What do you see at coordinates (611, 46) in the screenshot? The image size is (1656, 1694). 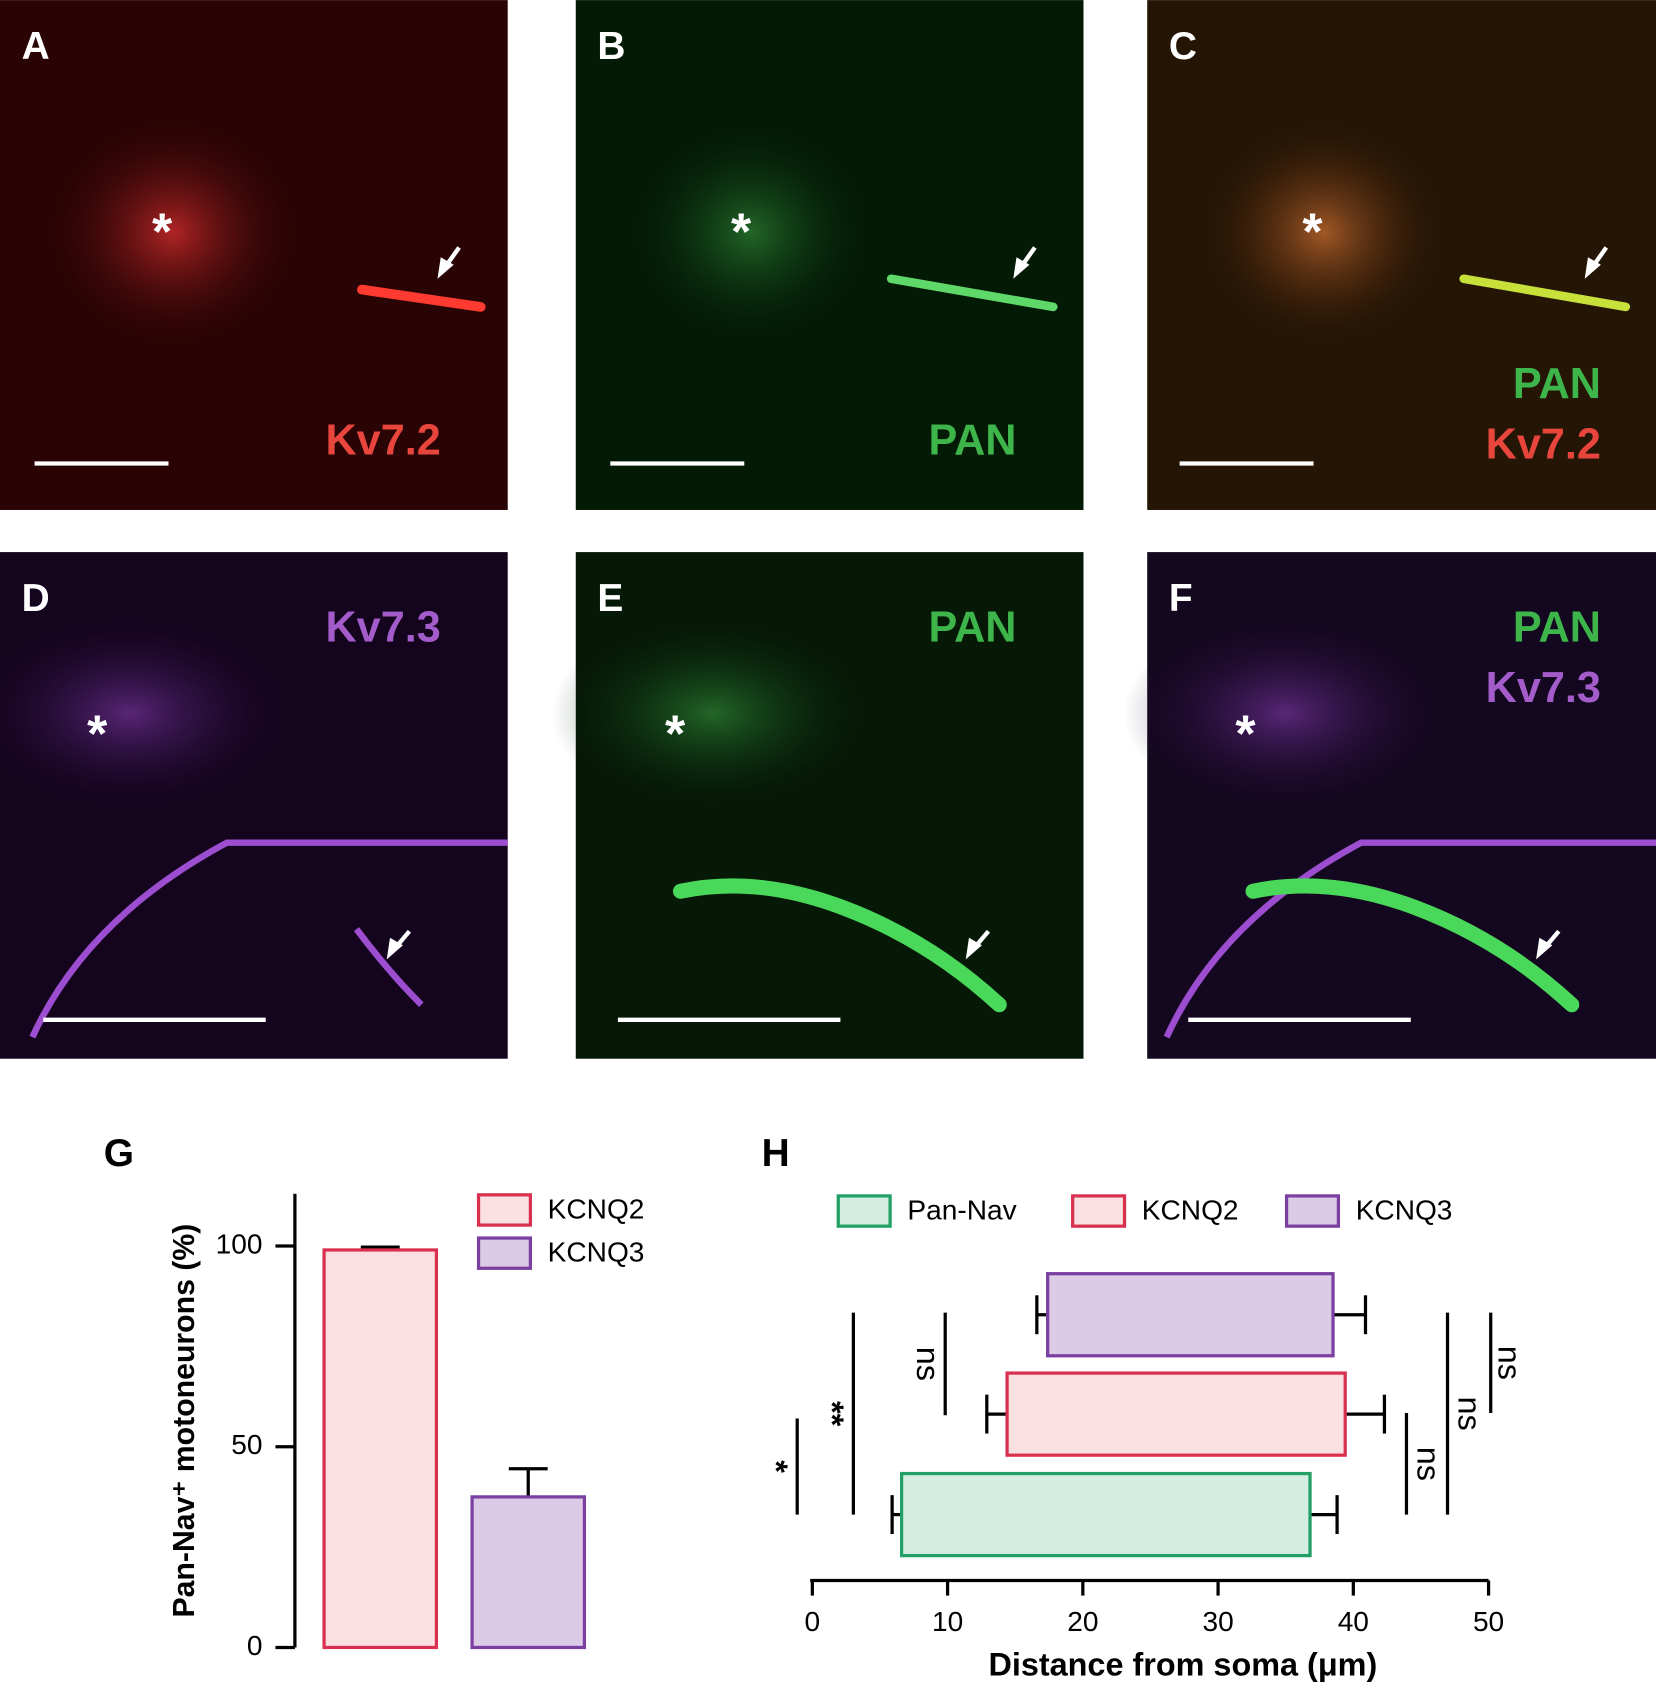 I see `panel-letter: B` at bounding box center [611, 46].